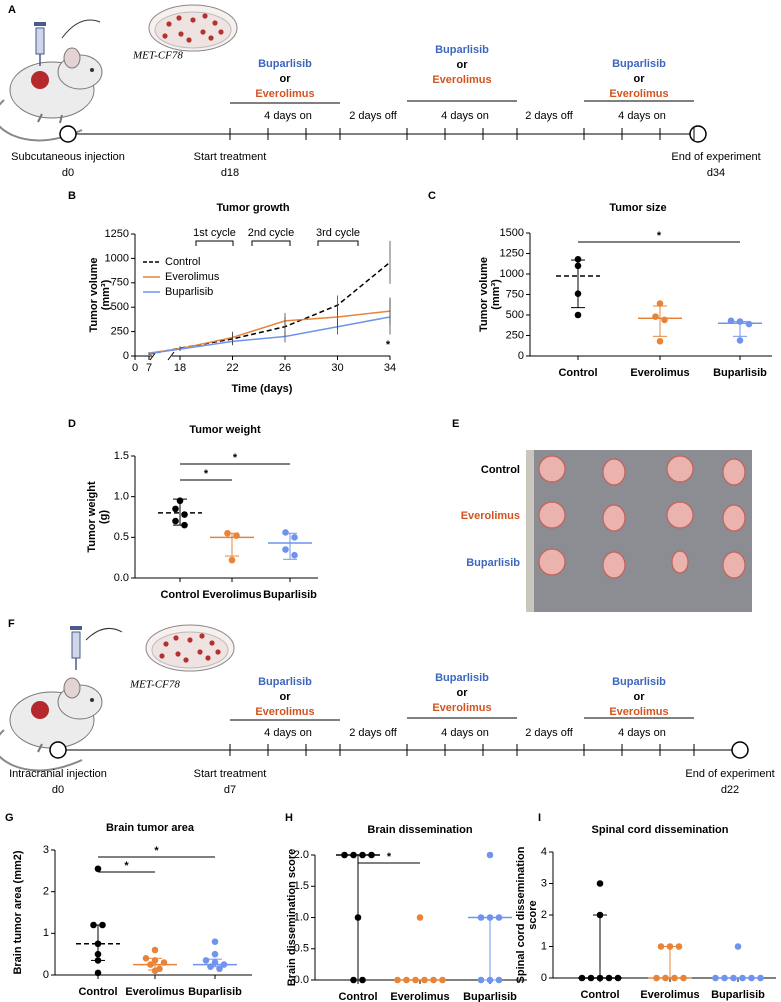  What do you see at coordinates (68, 173) in the screenshot?
I see `milestone-day: d0` at bounding box center [68, 173].